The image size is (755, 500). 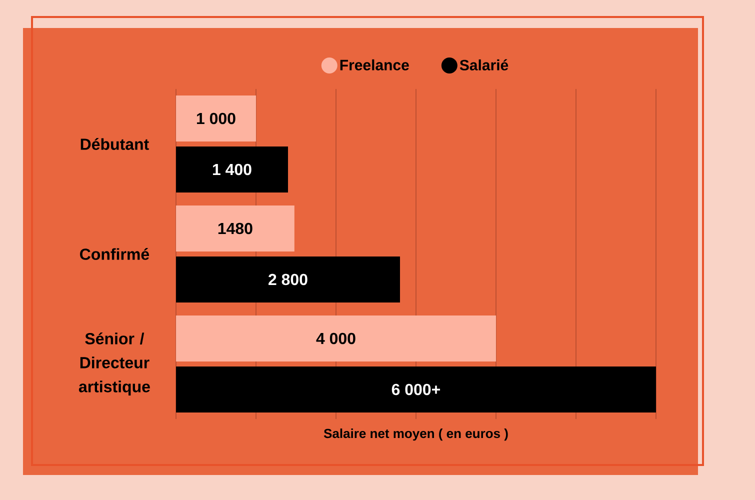 I want to click on legend-label: Salarié, so click(x=484, y=64).